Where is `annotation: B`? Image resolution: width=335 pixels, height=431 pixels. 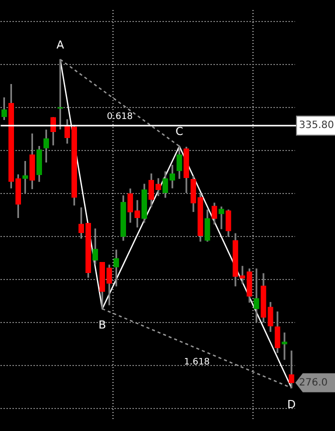 annotation: B is located at coordinates (102, 325).